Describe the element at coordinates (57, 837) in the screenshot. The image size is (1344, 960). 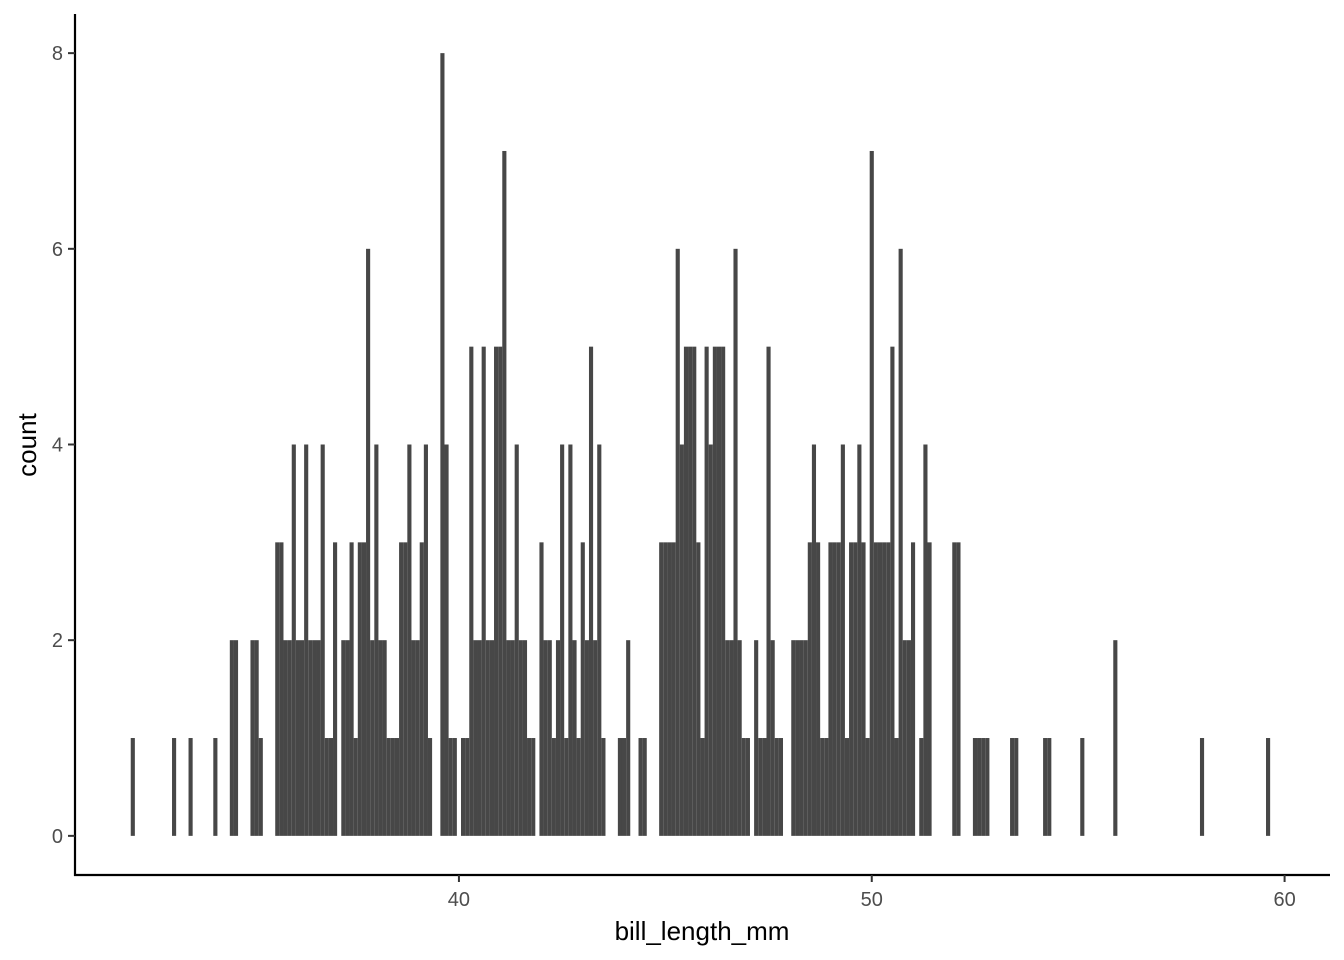
I see `y-tick-label: 0` at that location.